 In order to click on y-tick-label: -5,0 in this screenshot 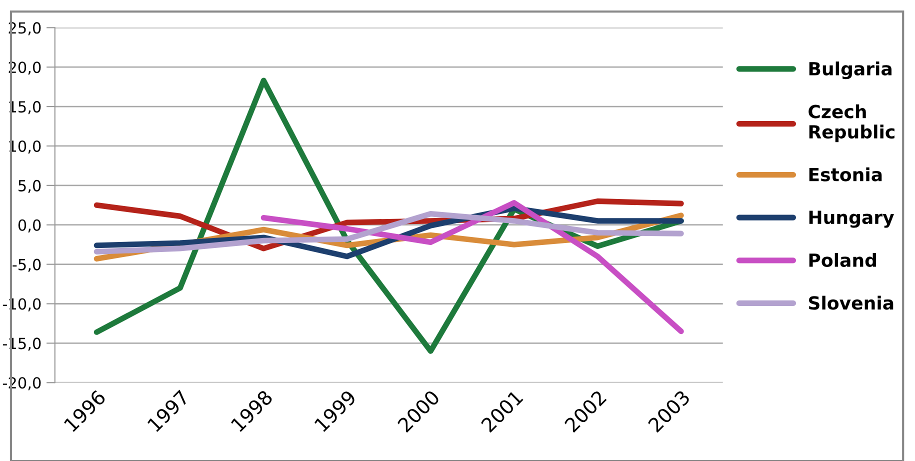, I will do `click(26, 265)`.